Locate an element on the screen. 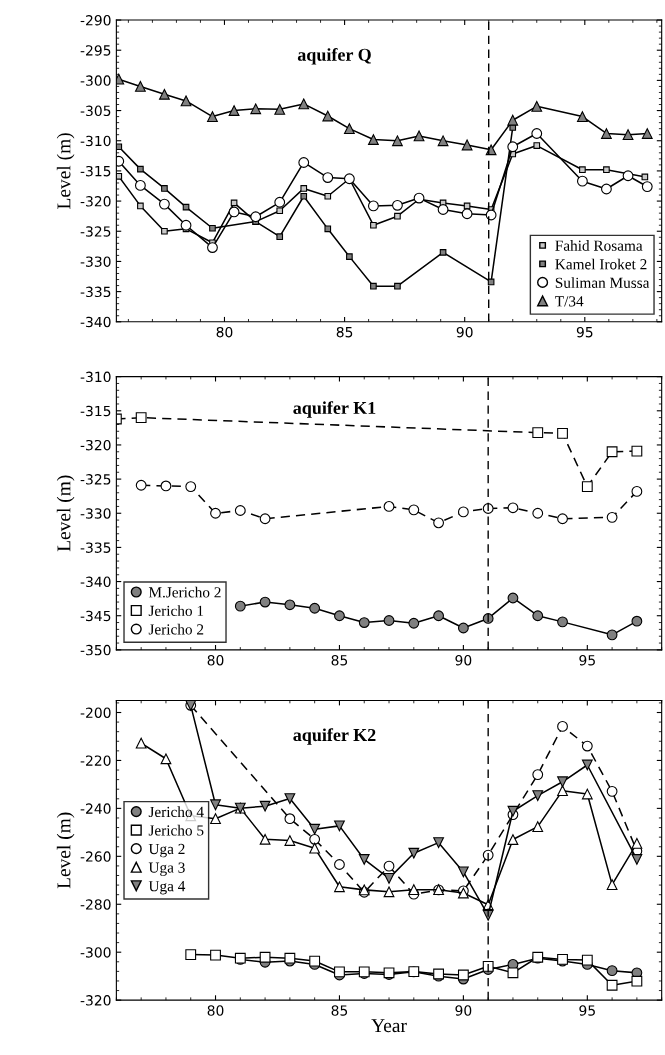 This screenshot has width=665, height=1055. legend-label: Suliman Mussa is located at coordinates (602, 282).